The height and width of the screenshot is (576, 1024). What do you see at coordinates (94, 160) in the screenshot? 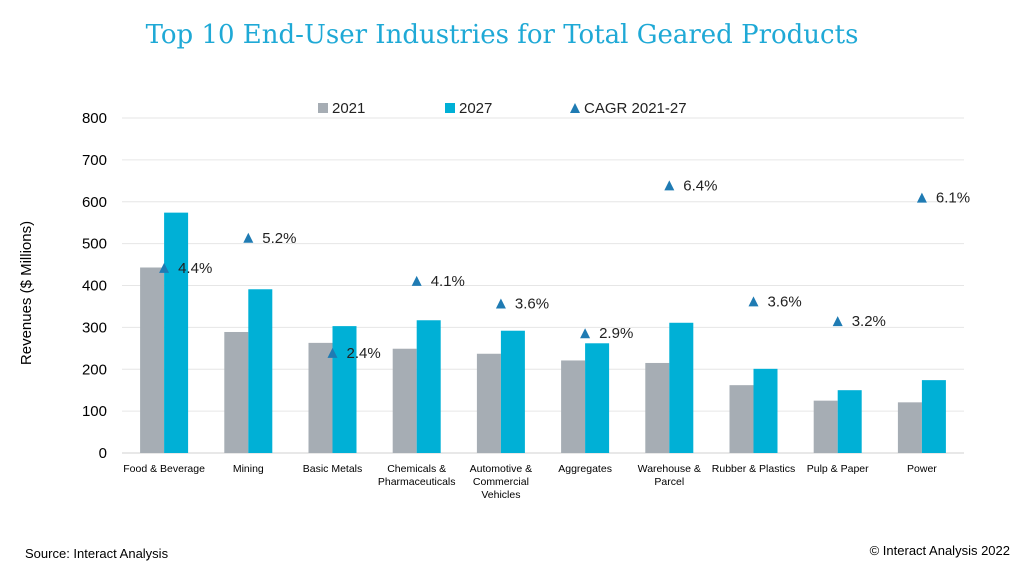
I see `y-tick-label: 700` at bounding box center [94, 160].